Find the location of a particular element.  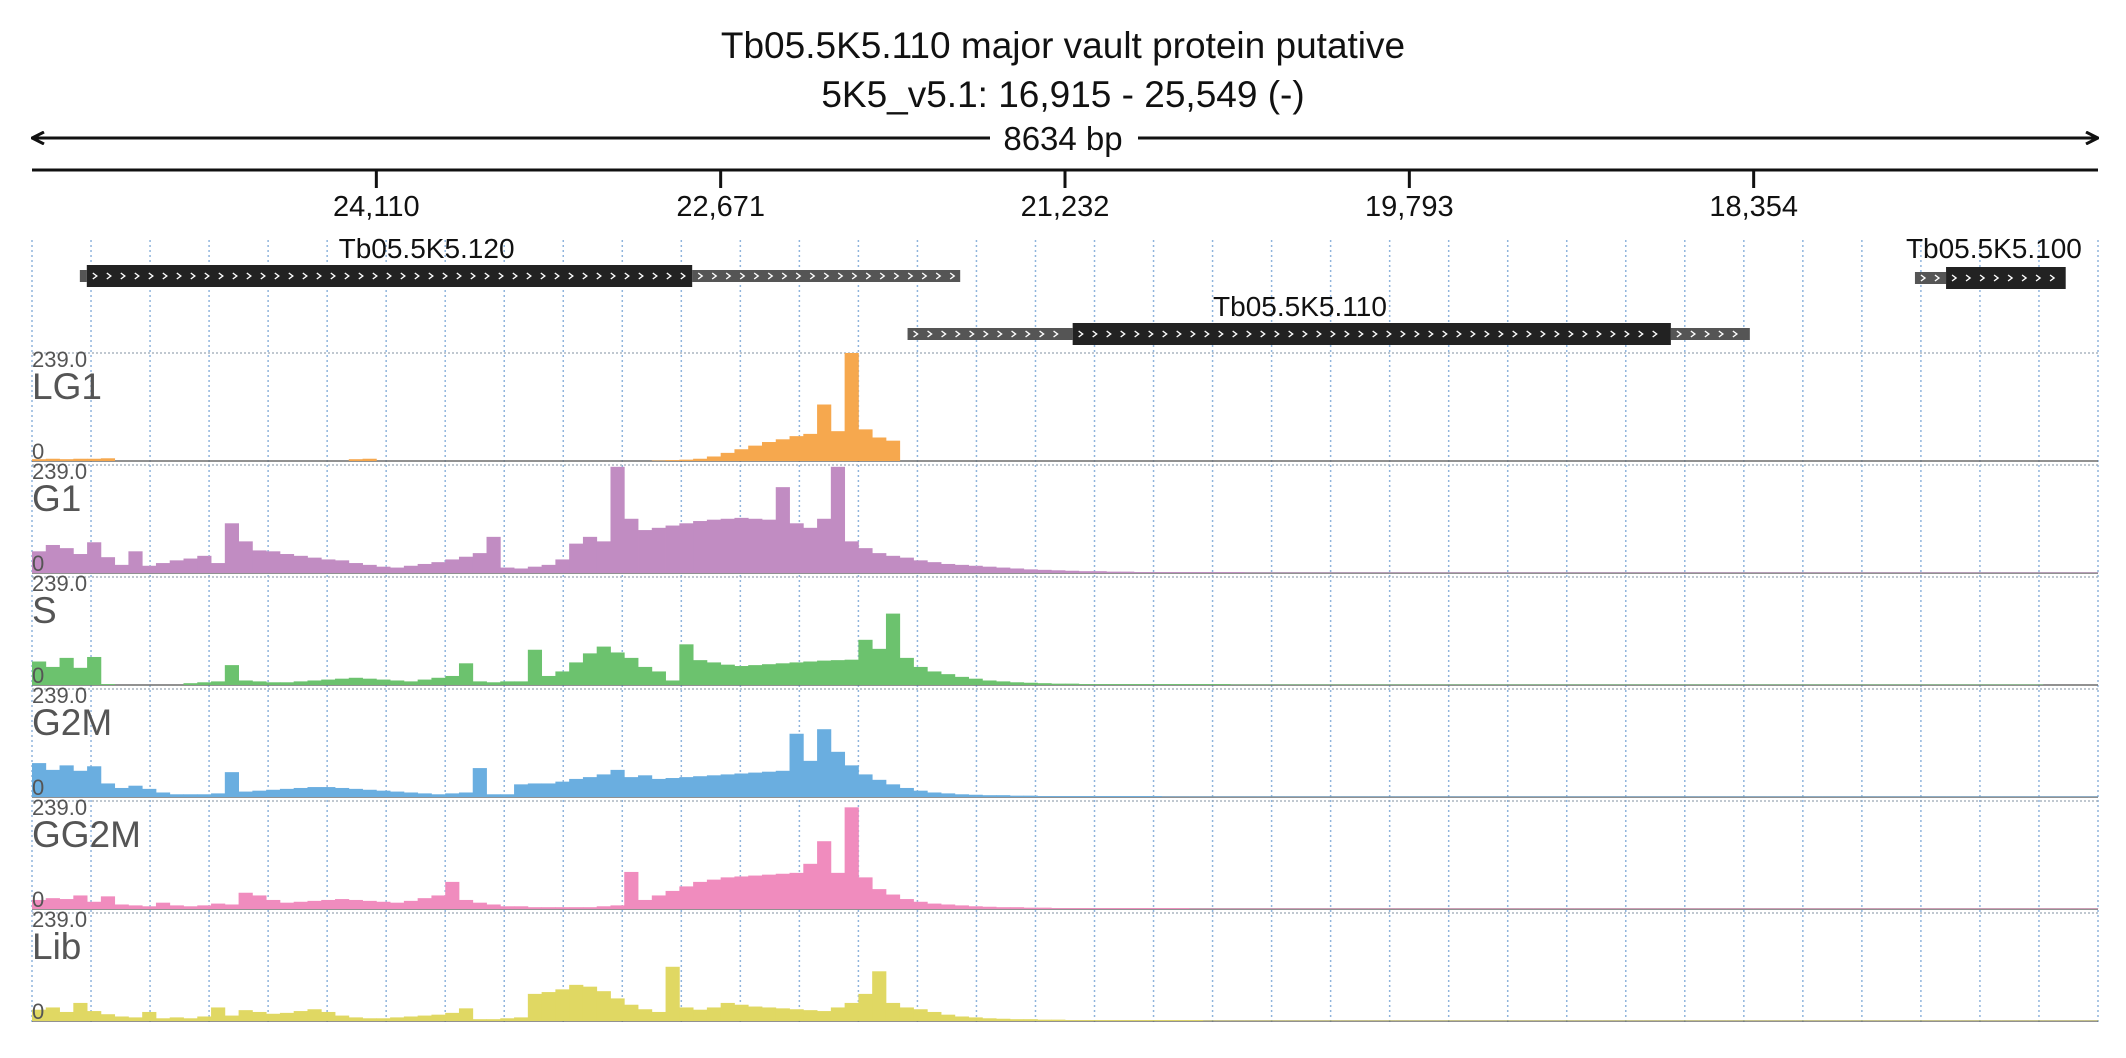

gene-model: Tb05.5K5.100 is located at coordinates (1994, 261).